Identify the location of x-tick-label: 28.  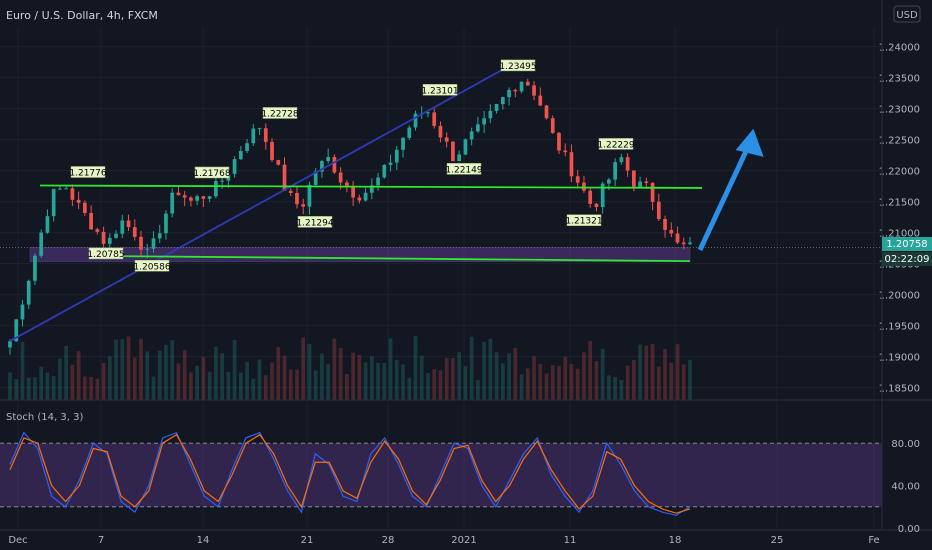
(388, 540).